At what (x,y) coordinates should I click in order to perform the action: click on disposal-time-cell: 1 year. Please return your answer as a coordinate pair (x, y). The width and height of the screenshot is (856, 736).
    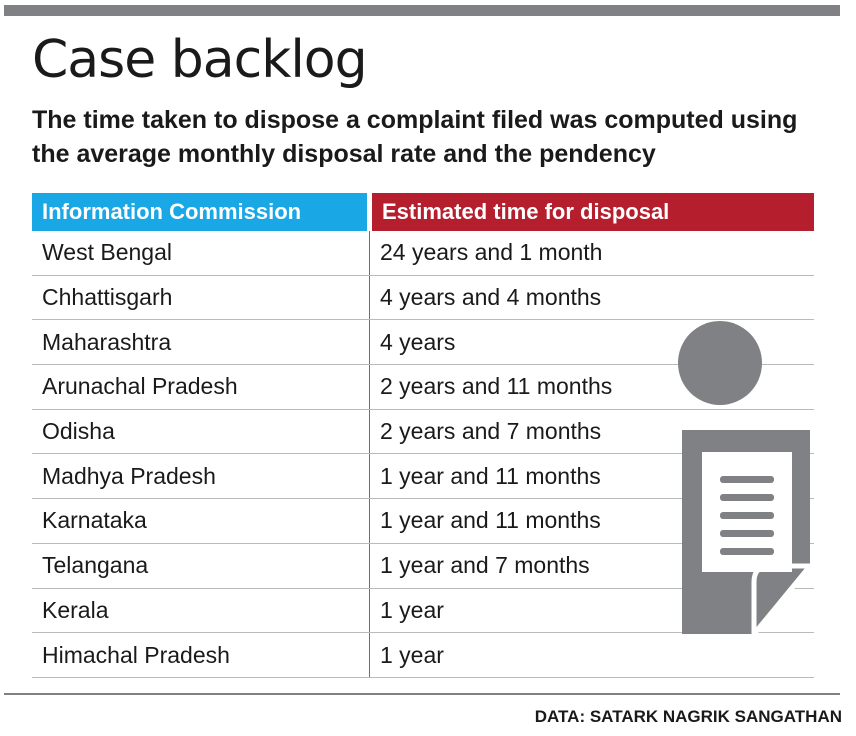
    Looking at the image, I should click on (591, 655).